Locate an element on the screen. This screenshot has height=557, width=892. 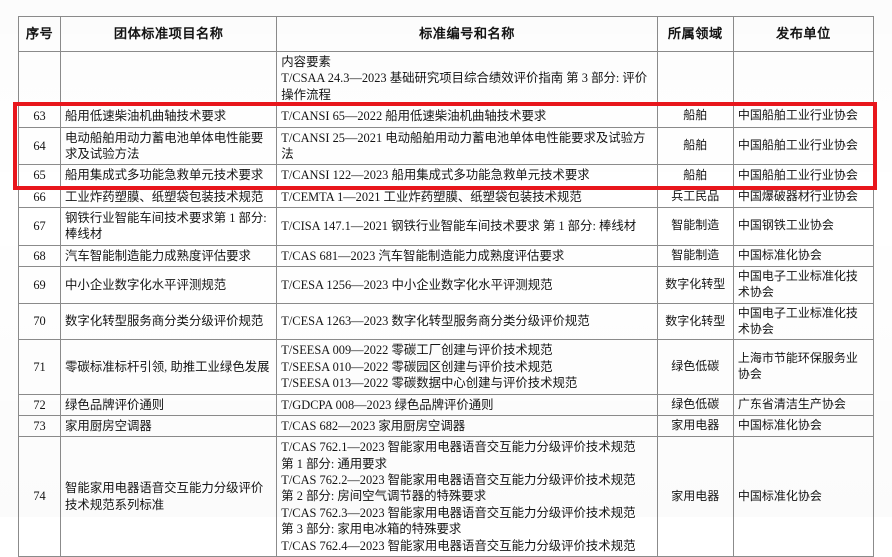
cell-field: 兵工民品 is located at coordinates (695, 197).